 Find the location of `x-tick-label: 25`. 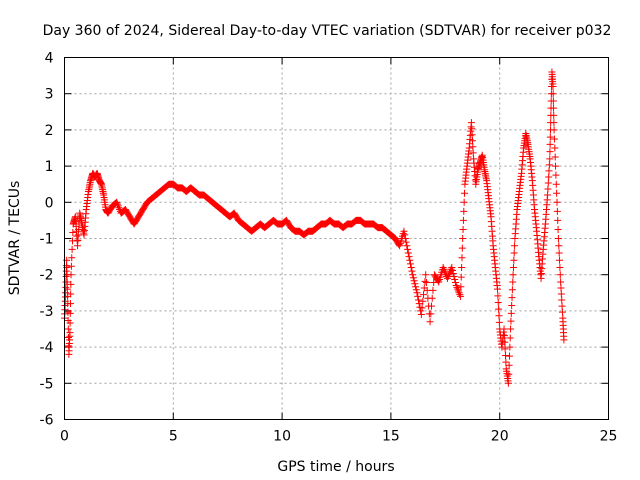

x-tick-label: 25 is located at coordinates (609, 437).